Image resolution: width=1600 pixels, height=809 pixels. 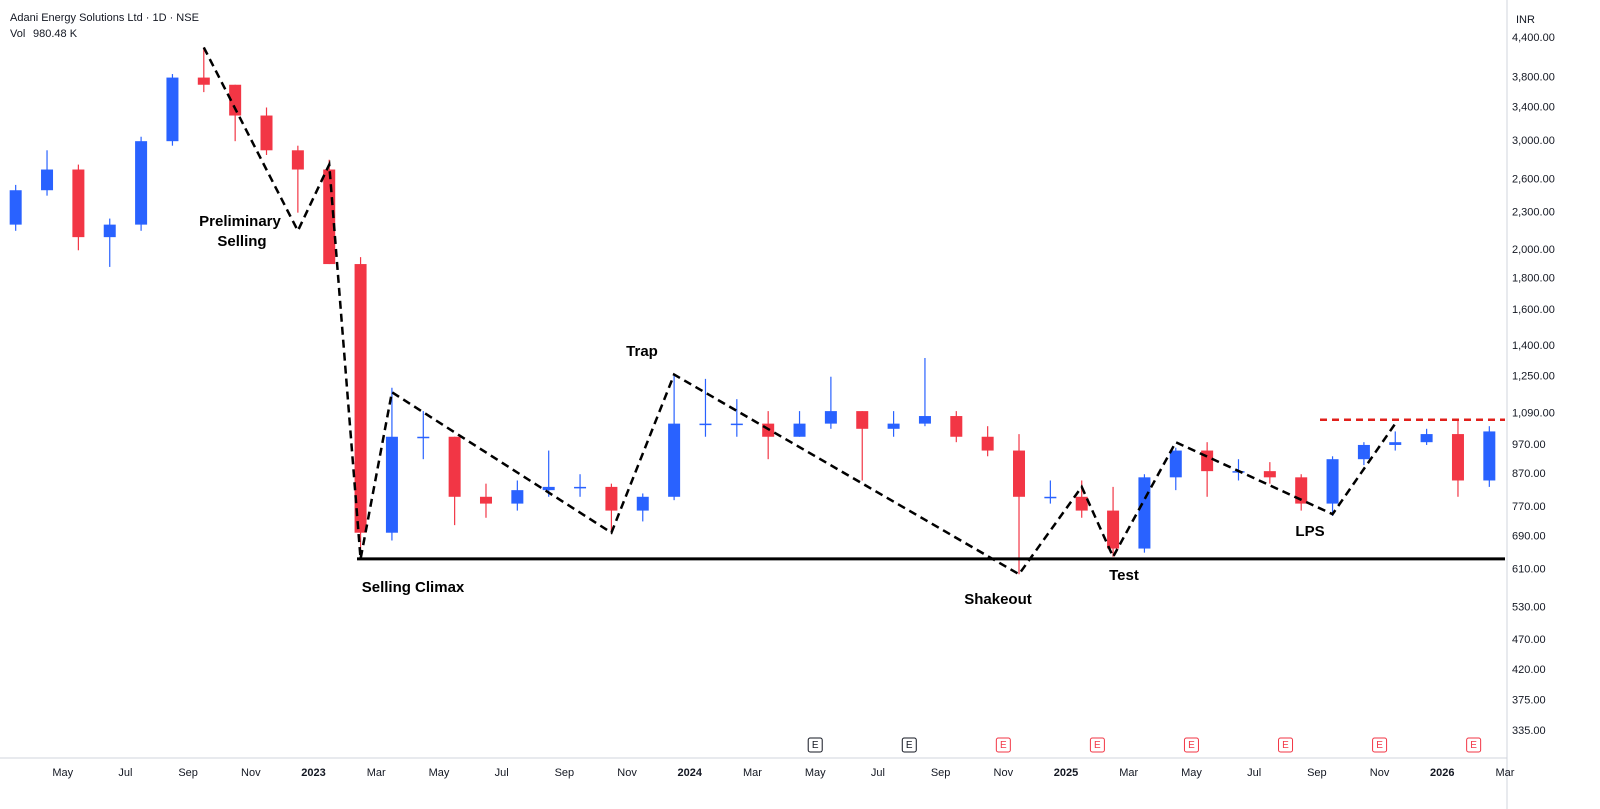 I want to click on x-tick-label: 2026, so click(x=1442, y=773).